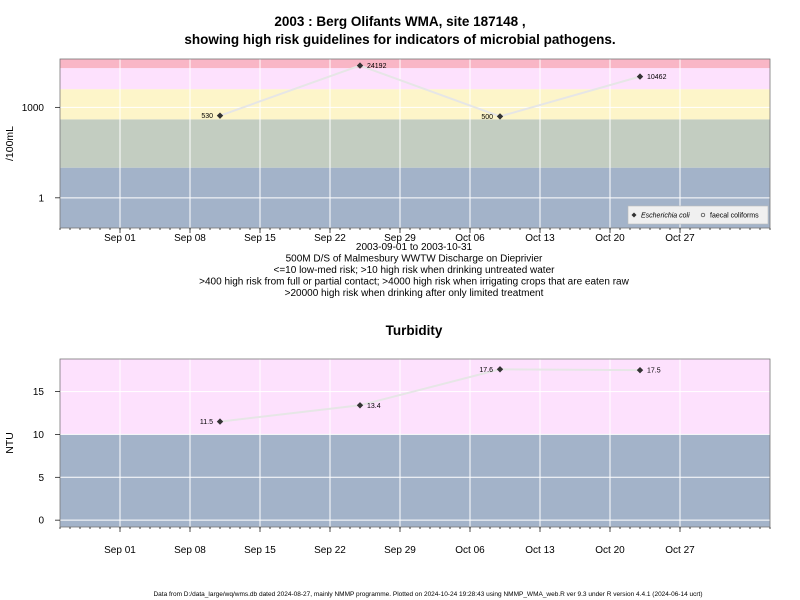 The image size is (800, 600). What do you see at coordinates (206, 422) in the screenshot?
I see `data-label: 11.5` at bounding box center [206, 422].